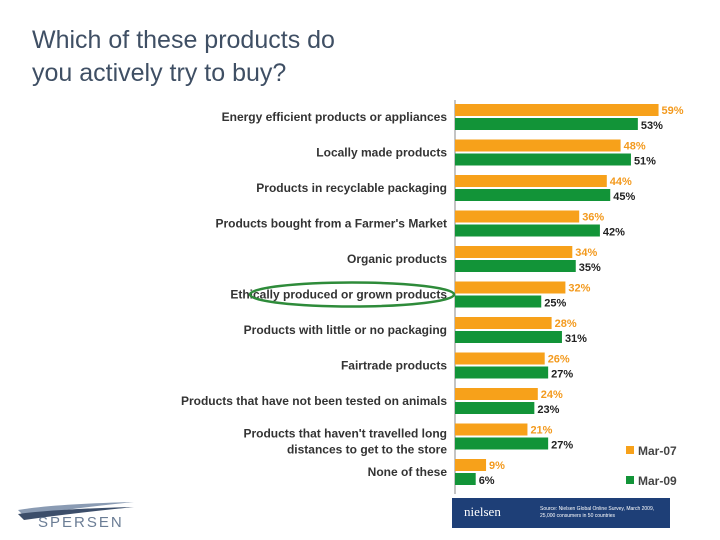  I want to click on nielsen-logo: nielsen, so click(482, 511).